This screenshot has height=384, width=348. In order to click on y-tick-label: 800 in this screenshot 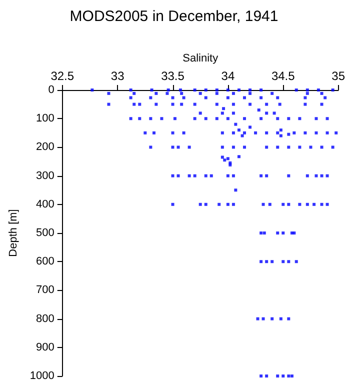, I will do `click(45, 318)`.